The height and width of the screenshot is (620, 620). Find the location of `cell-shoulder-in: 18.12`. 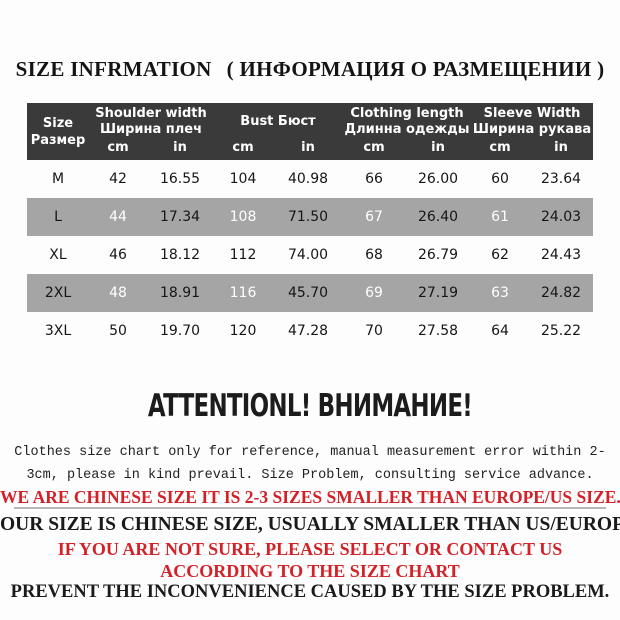

cell-shoulder-in: 18.12 is located at coordinates (180, 255).